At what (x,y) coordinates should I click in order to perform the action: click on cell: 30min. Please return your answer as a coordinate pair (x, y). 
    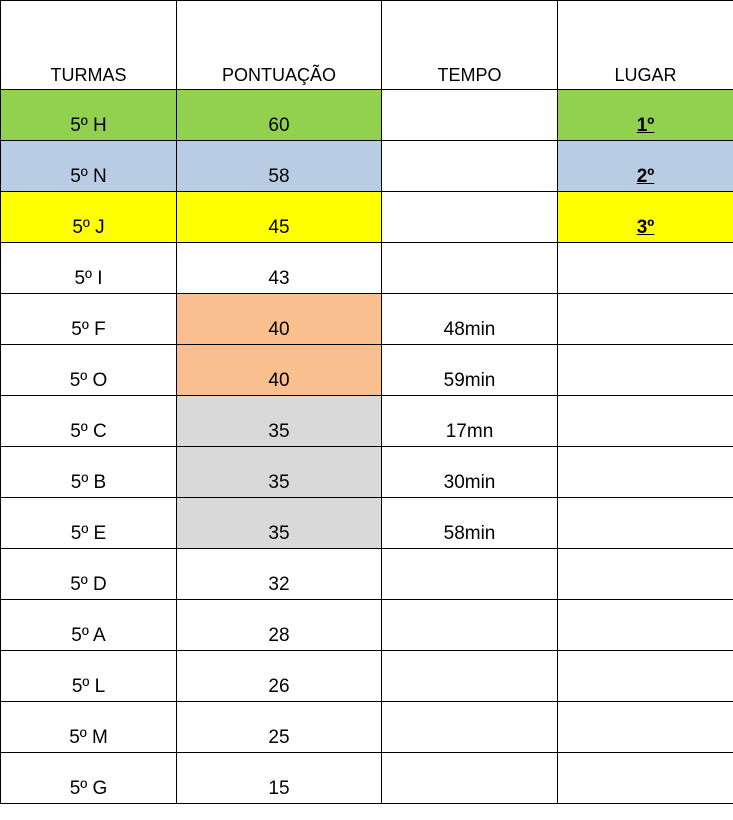
    Looking at the image, I should click on (469, 472).